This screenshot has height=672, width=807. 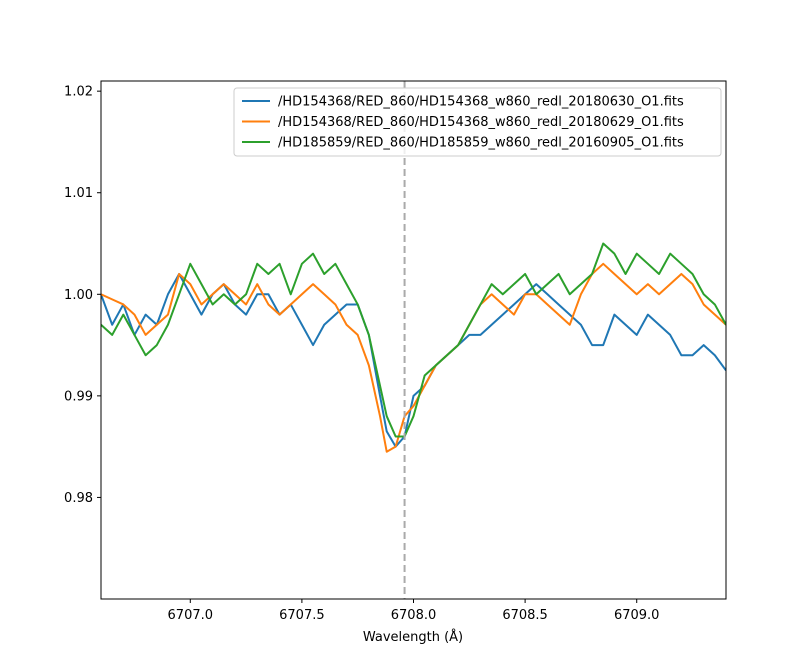 I want to click on y-tick-label: 0.99, so click(x=78, y=396).